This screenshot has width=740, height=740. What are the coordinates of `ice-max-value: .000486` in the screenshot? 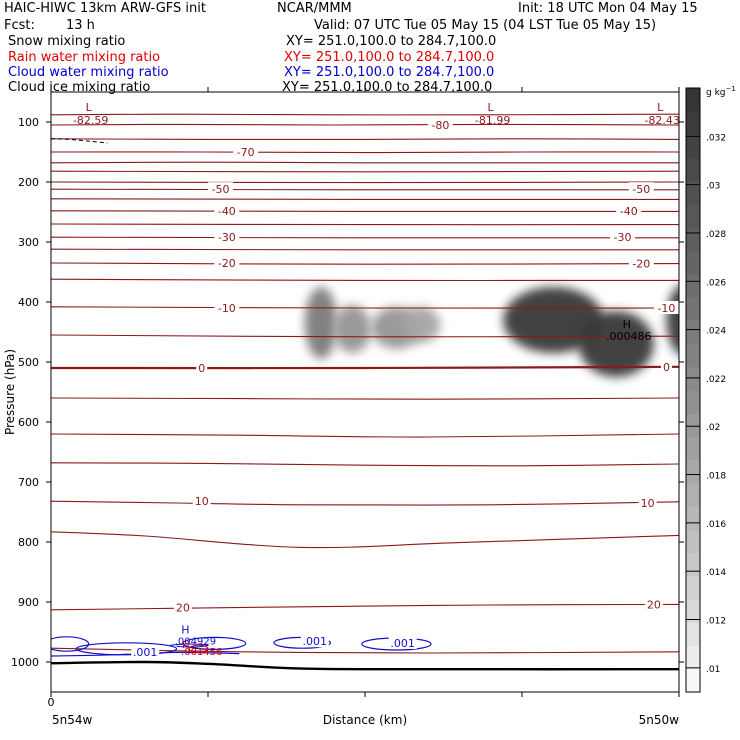 It's located at (629, 336).